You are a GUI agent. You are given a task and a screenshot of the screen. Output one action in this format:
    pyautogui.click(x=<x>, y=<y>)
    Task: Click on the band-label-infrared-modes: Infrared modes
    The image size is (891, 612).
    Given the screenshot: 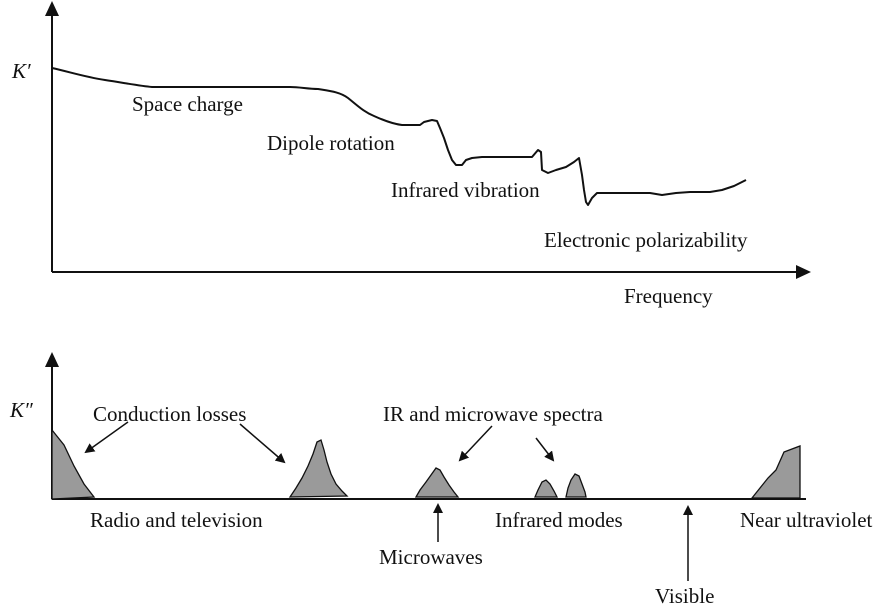 What is the action you would take?
    pyautogui.click(x=559, y=520)
    